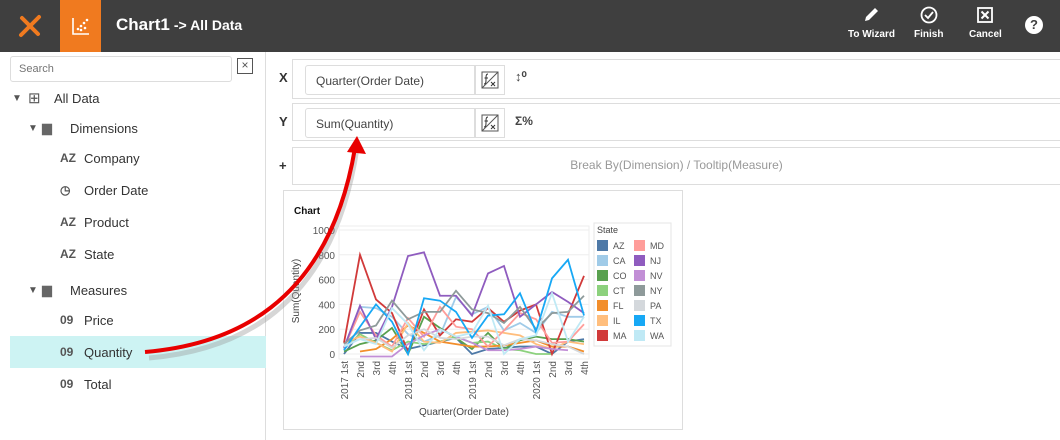 This screenshot has width=1060, height=440. I want to click on tree-item-company: AZ Company, so click(100, 158).